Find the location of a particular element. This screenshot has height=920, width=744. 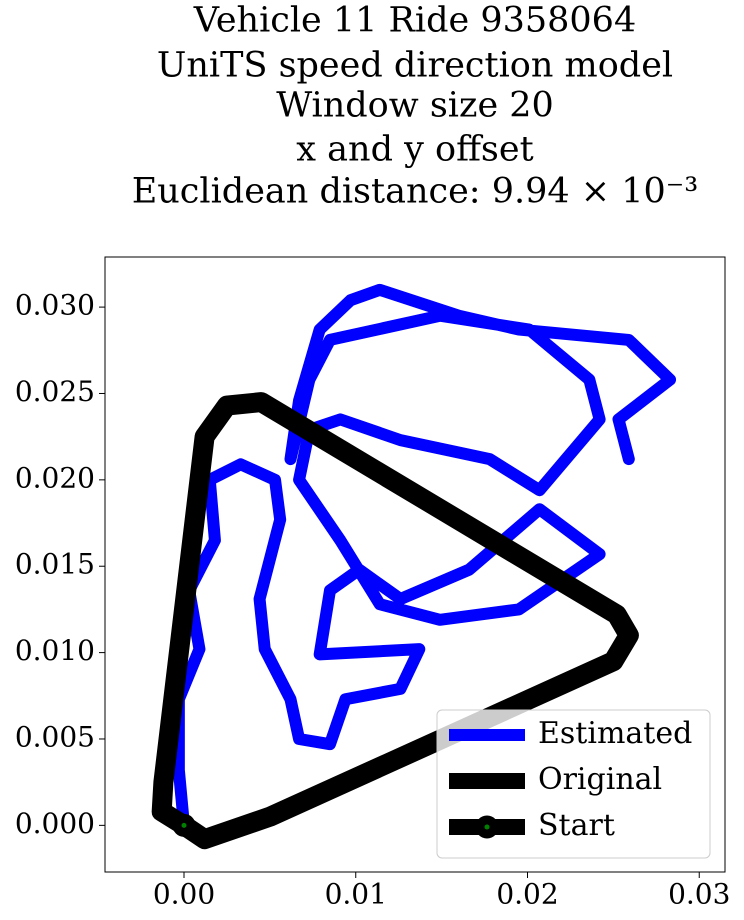

y-tick-label: 0.030 is located at coordinates (55, 305).